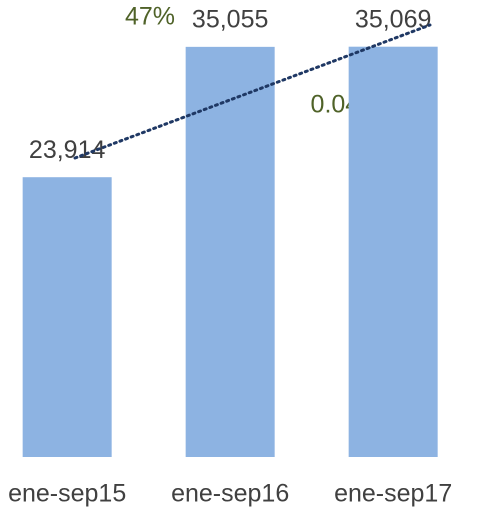  What do you see at coordinates (150, 17) in the screenshot?
I see `annotation: 47%` at bounding box center [150, 17].